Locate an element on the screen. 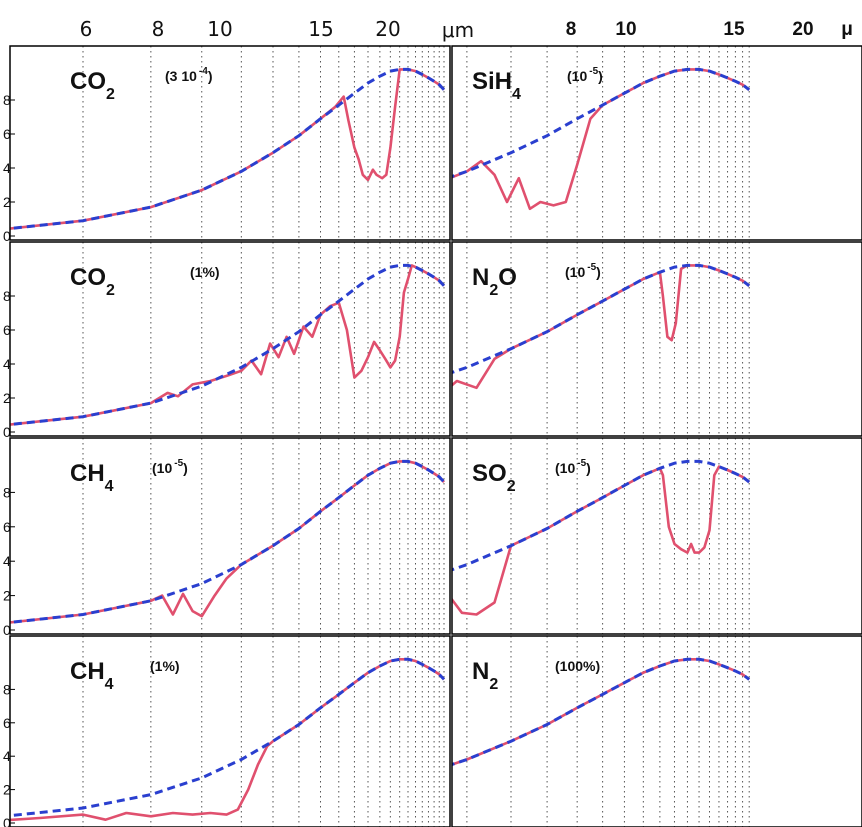 Image resolution: width=862 pixels, height=827 pixels. gas-label: SiH4 is located at coordinates (496, 85).